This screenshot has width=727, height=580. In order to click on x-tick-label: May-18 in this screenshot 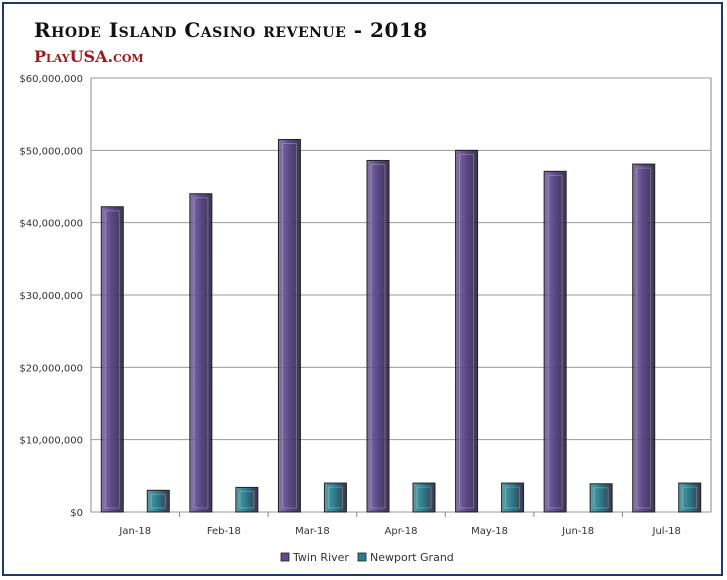, I will do `click(489, 531)`.